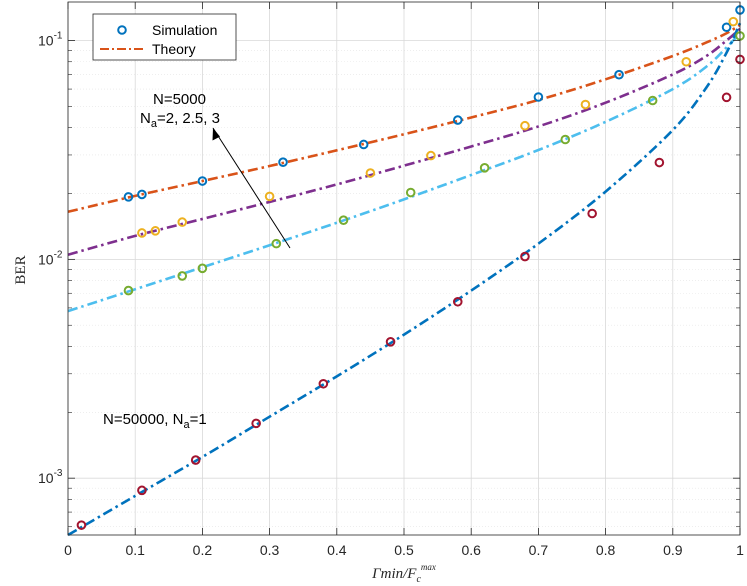 Image resolution: width=747 pixels, height=586 pixels. What do you see at coordinates (50, 258) in the screenshot?
I see `y-tick-label: 10⁻²` at bounding box center [50, 258].